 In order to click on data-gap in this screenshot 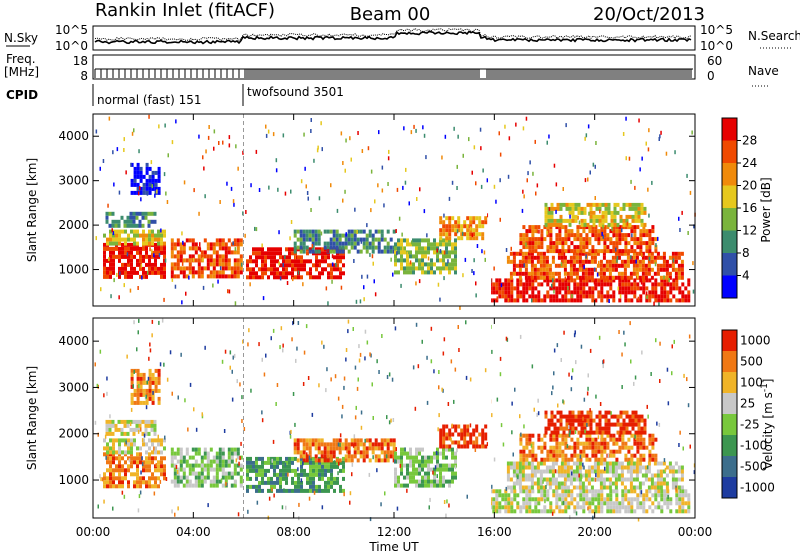, I will do `click(490, 418)`.